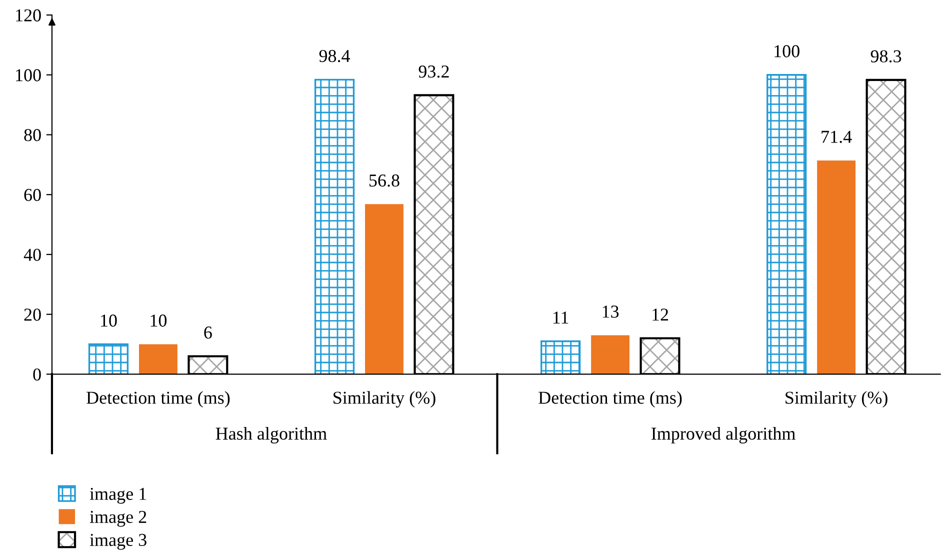 The height and width of the screenshot is (556, 945). I want to click on y-tick-label: 40, so click(32, 254).